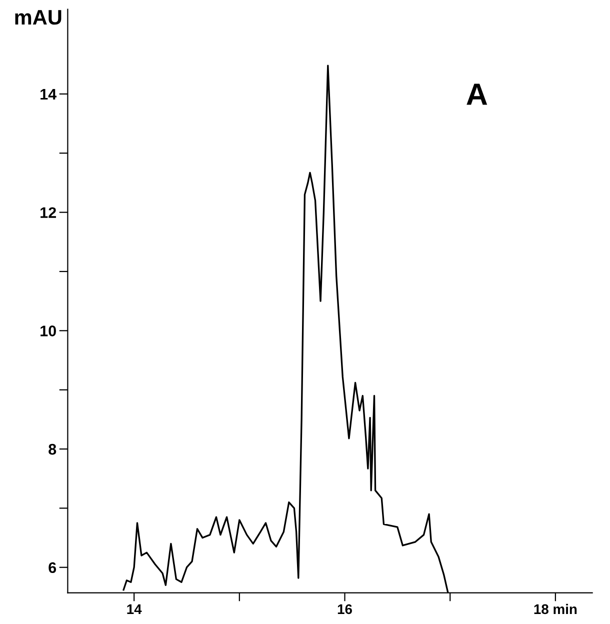  I want to click on y-tick-label: 8, so click(52, 449).